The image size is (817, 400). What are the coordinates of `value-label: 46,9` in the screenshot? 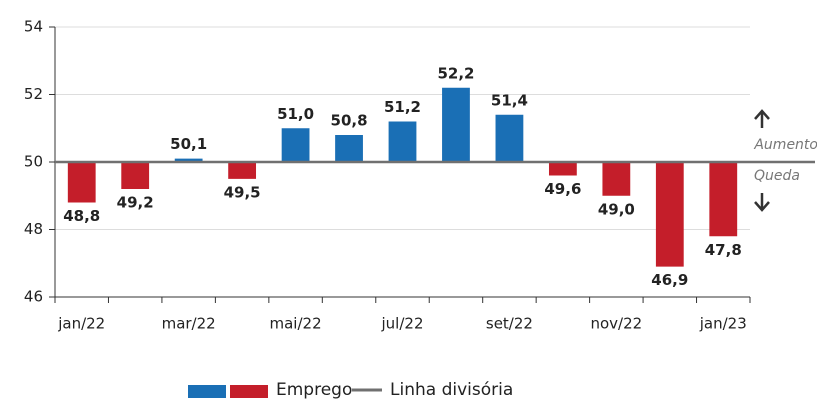 It's located at (669, 280).